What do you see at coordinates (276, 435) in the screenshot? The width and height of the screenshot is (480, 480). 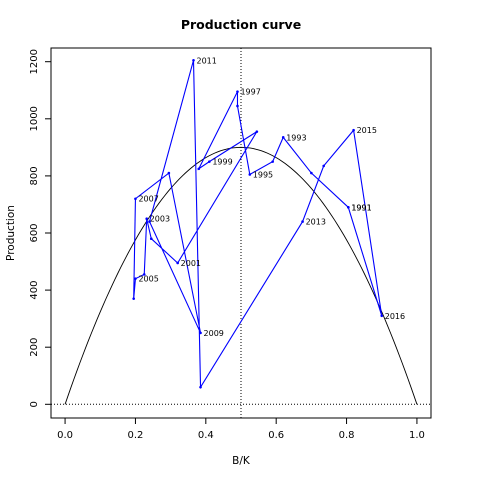 I see `x-tick-label: 0.6` at bounding box center [276, 435].